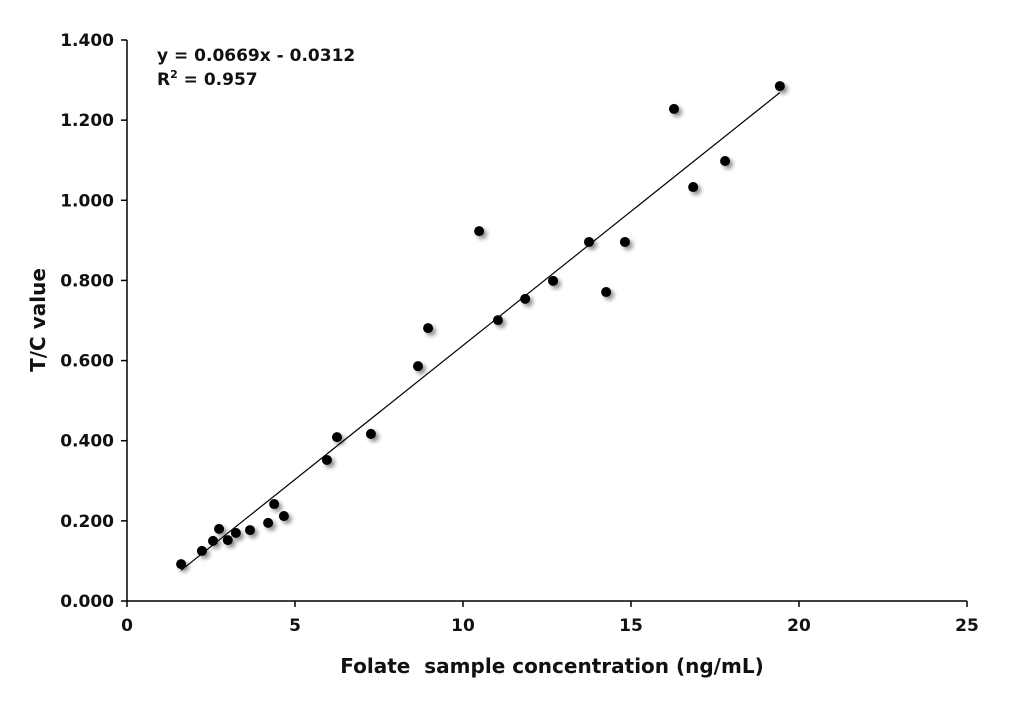  Describe the element at coordinates (799, 626) in the screenshot. I see `x-tick-label: 20` at that location.